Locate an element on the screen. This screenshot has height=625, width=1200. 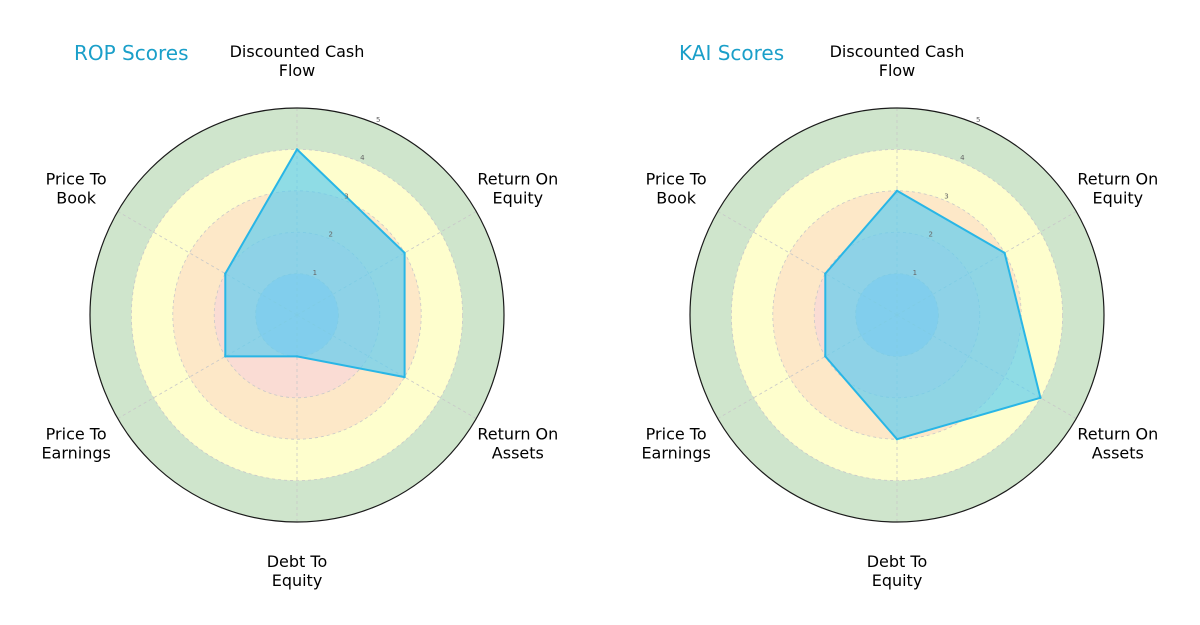
chart-title: ROP Scores is located at coordinates (131, 53).